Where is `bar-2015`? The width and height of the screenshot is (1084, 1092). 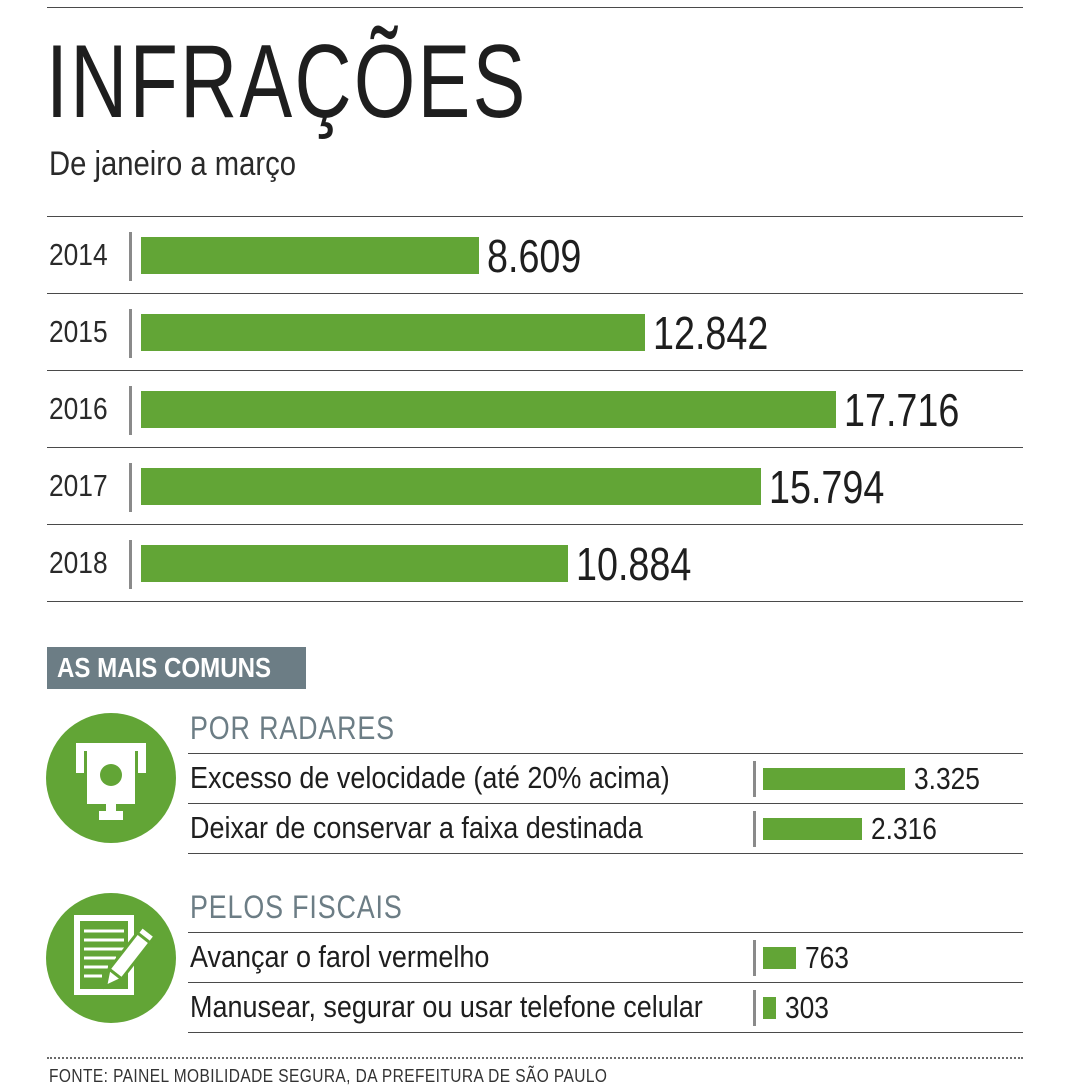
bar-2015 is located at coordinates (393, 332).